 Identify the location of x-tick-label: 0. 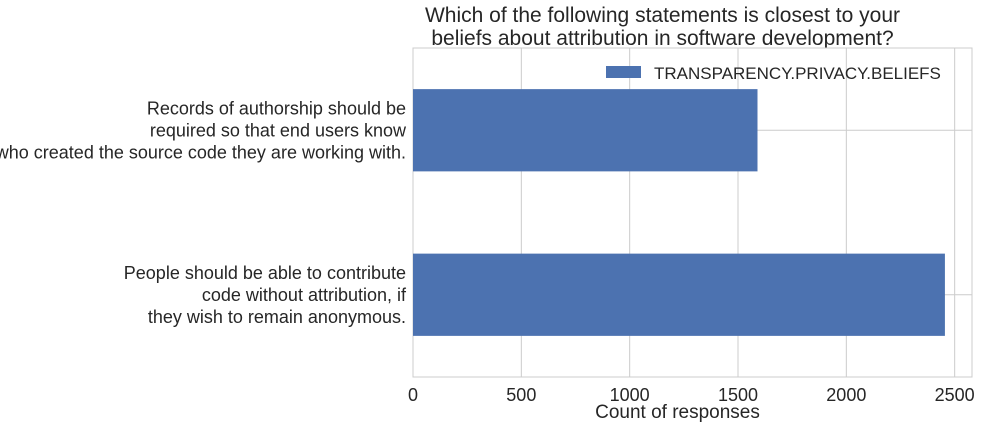
(413, 395).